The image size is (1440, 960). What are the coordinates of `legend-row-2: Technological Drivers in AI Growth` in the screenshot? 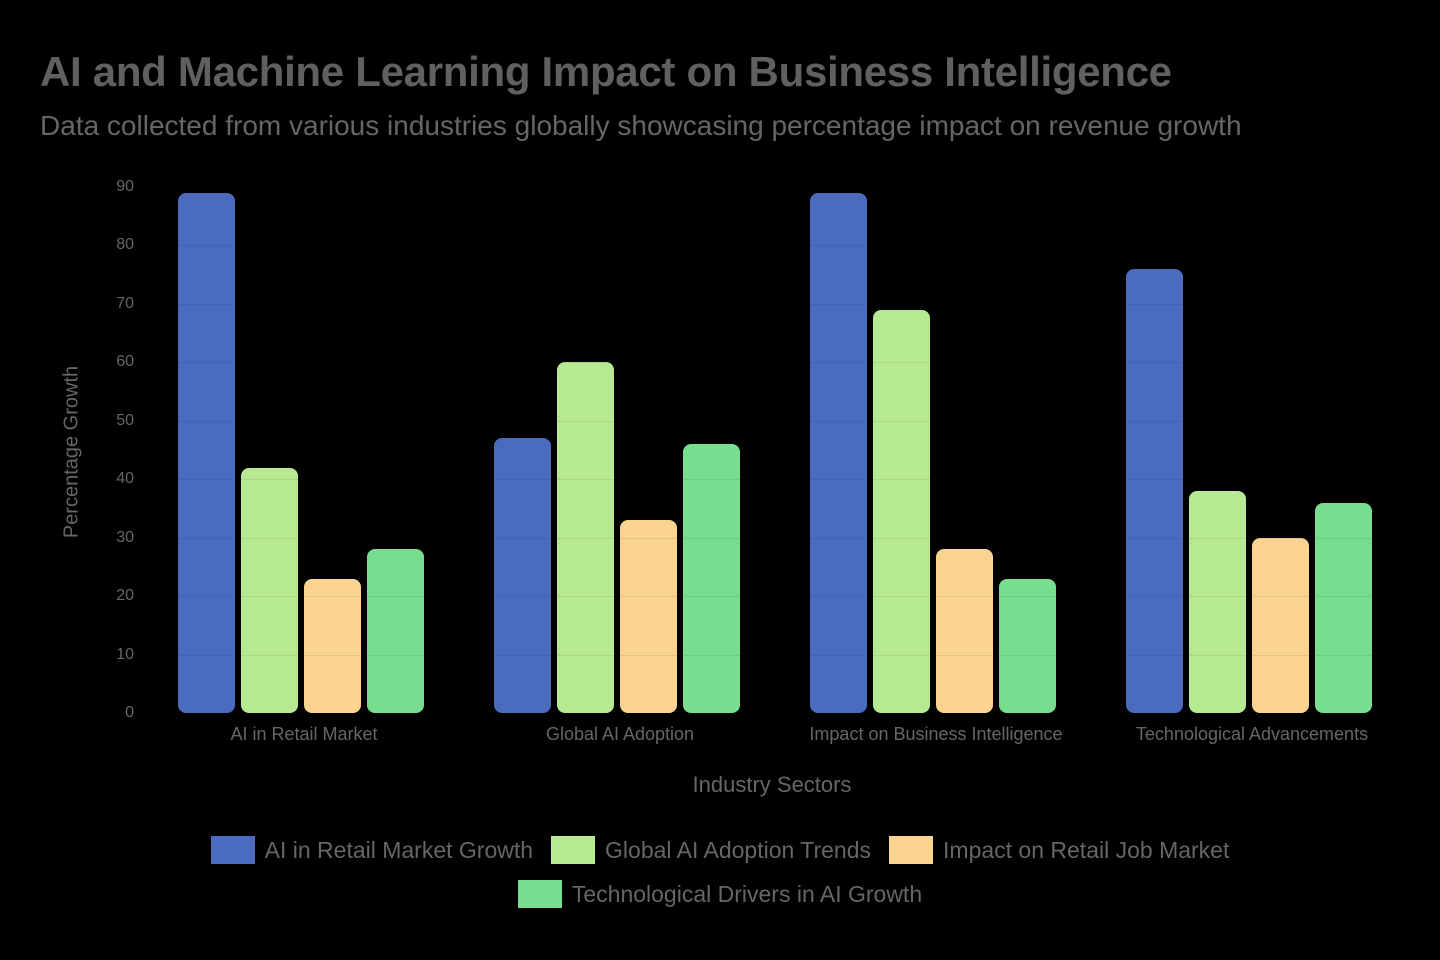 It's located at (720, 894).